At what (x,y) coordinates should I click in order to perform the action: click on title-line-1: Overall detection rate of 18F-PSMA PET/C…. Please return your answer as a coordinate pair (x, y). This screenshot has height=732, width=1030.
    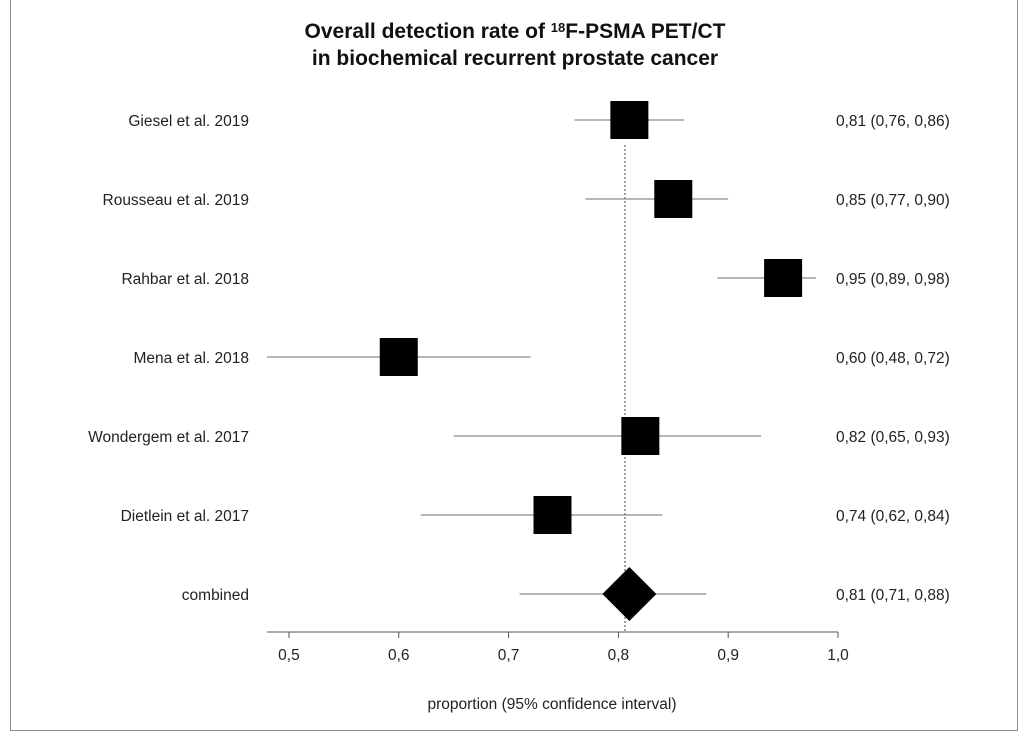
    Looking at the image, I should click on (515, 31).